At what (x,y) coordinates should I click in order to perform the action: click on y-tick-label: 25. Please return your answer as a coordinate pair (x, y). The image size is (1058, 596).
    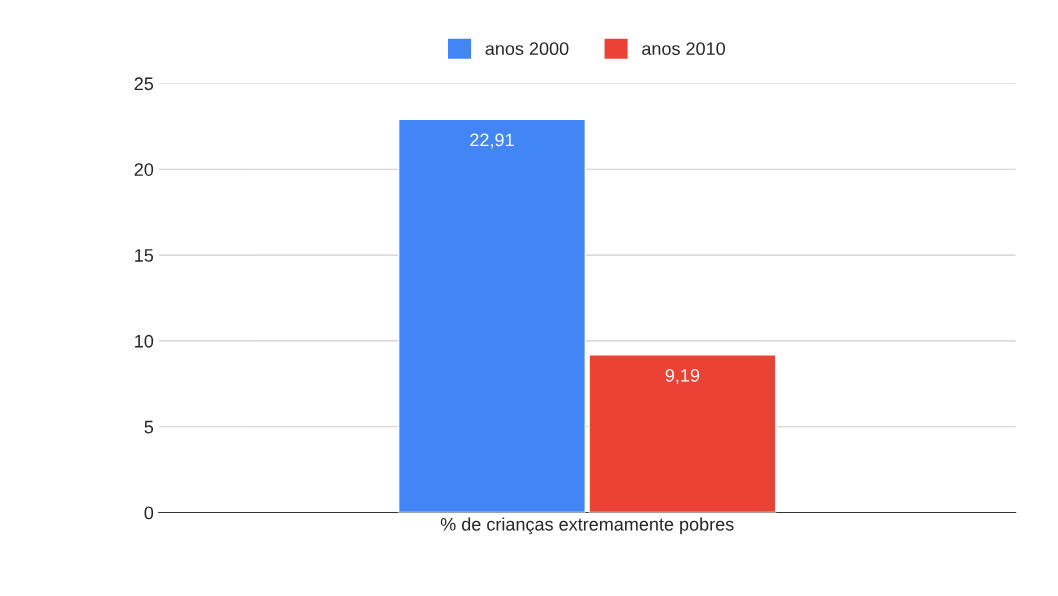
    Looking at the image, I should click on (144, 84).